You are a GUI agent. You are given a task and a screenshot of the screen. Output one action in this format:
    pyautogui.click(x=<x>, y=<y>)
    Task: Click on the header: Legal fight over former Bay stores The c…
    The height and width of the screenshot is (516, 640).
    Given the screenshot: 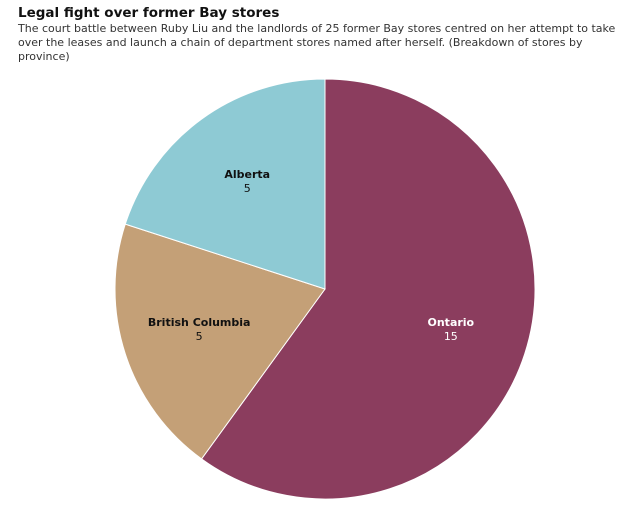 What is the action you would take?
    pyautogui.click(x=318, y=34)
    